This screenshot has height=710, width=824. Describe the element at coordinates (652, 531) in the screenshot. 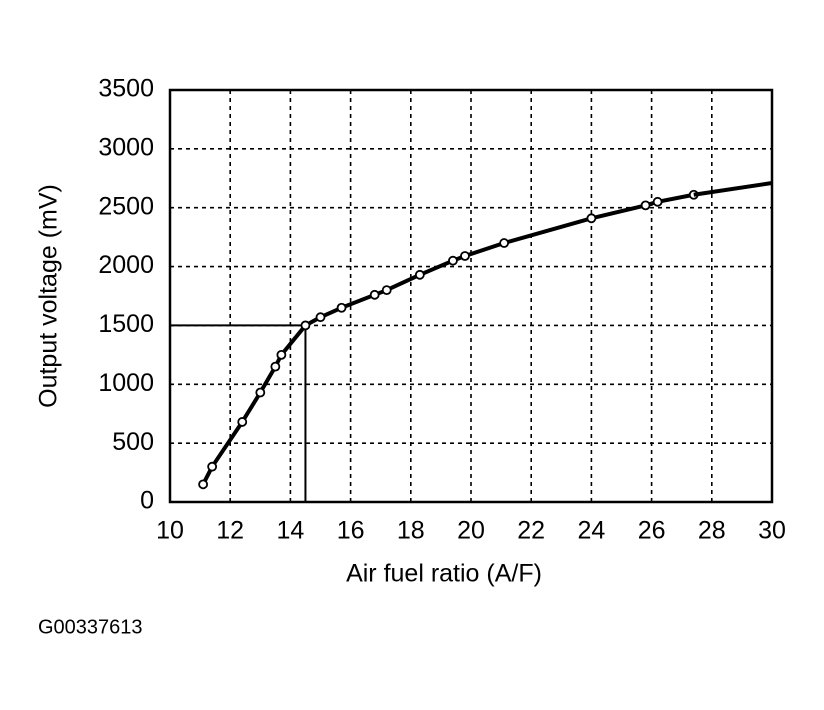

I see `x-tick-label: 26` at that location.